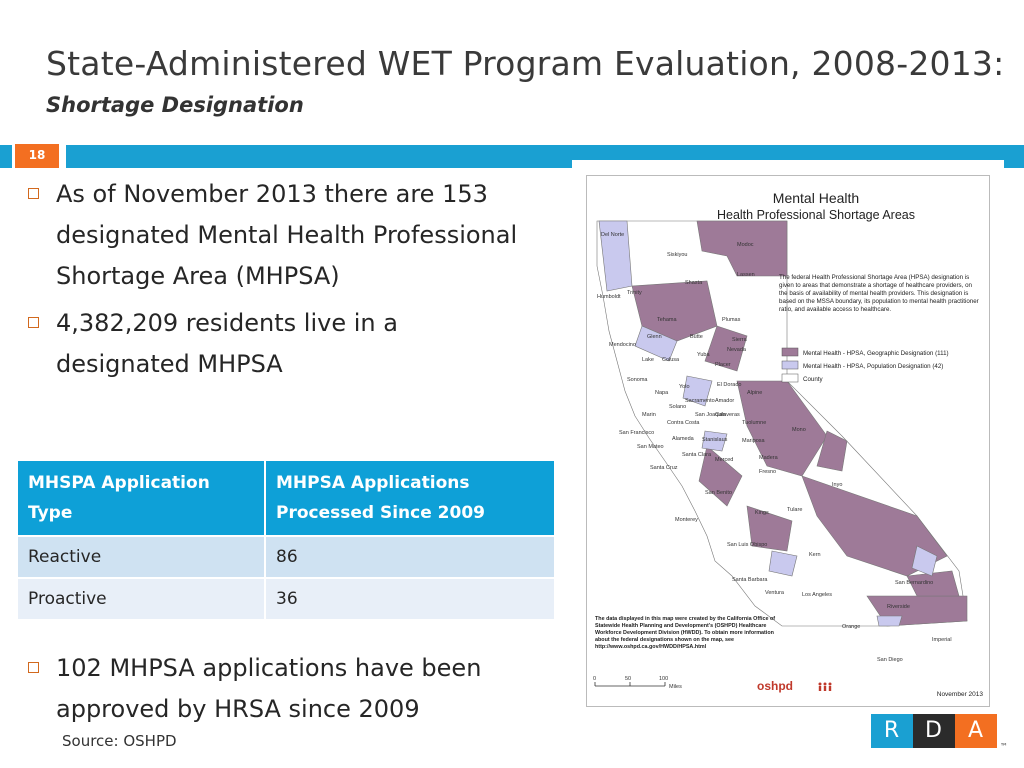 This screenshot has width=1024, height=768. What do you see at coordinates (637, 380) in the screenshot?
I see `county-label: Sonoma` at bounding box center [637, 380].